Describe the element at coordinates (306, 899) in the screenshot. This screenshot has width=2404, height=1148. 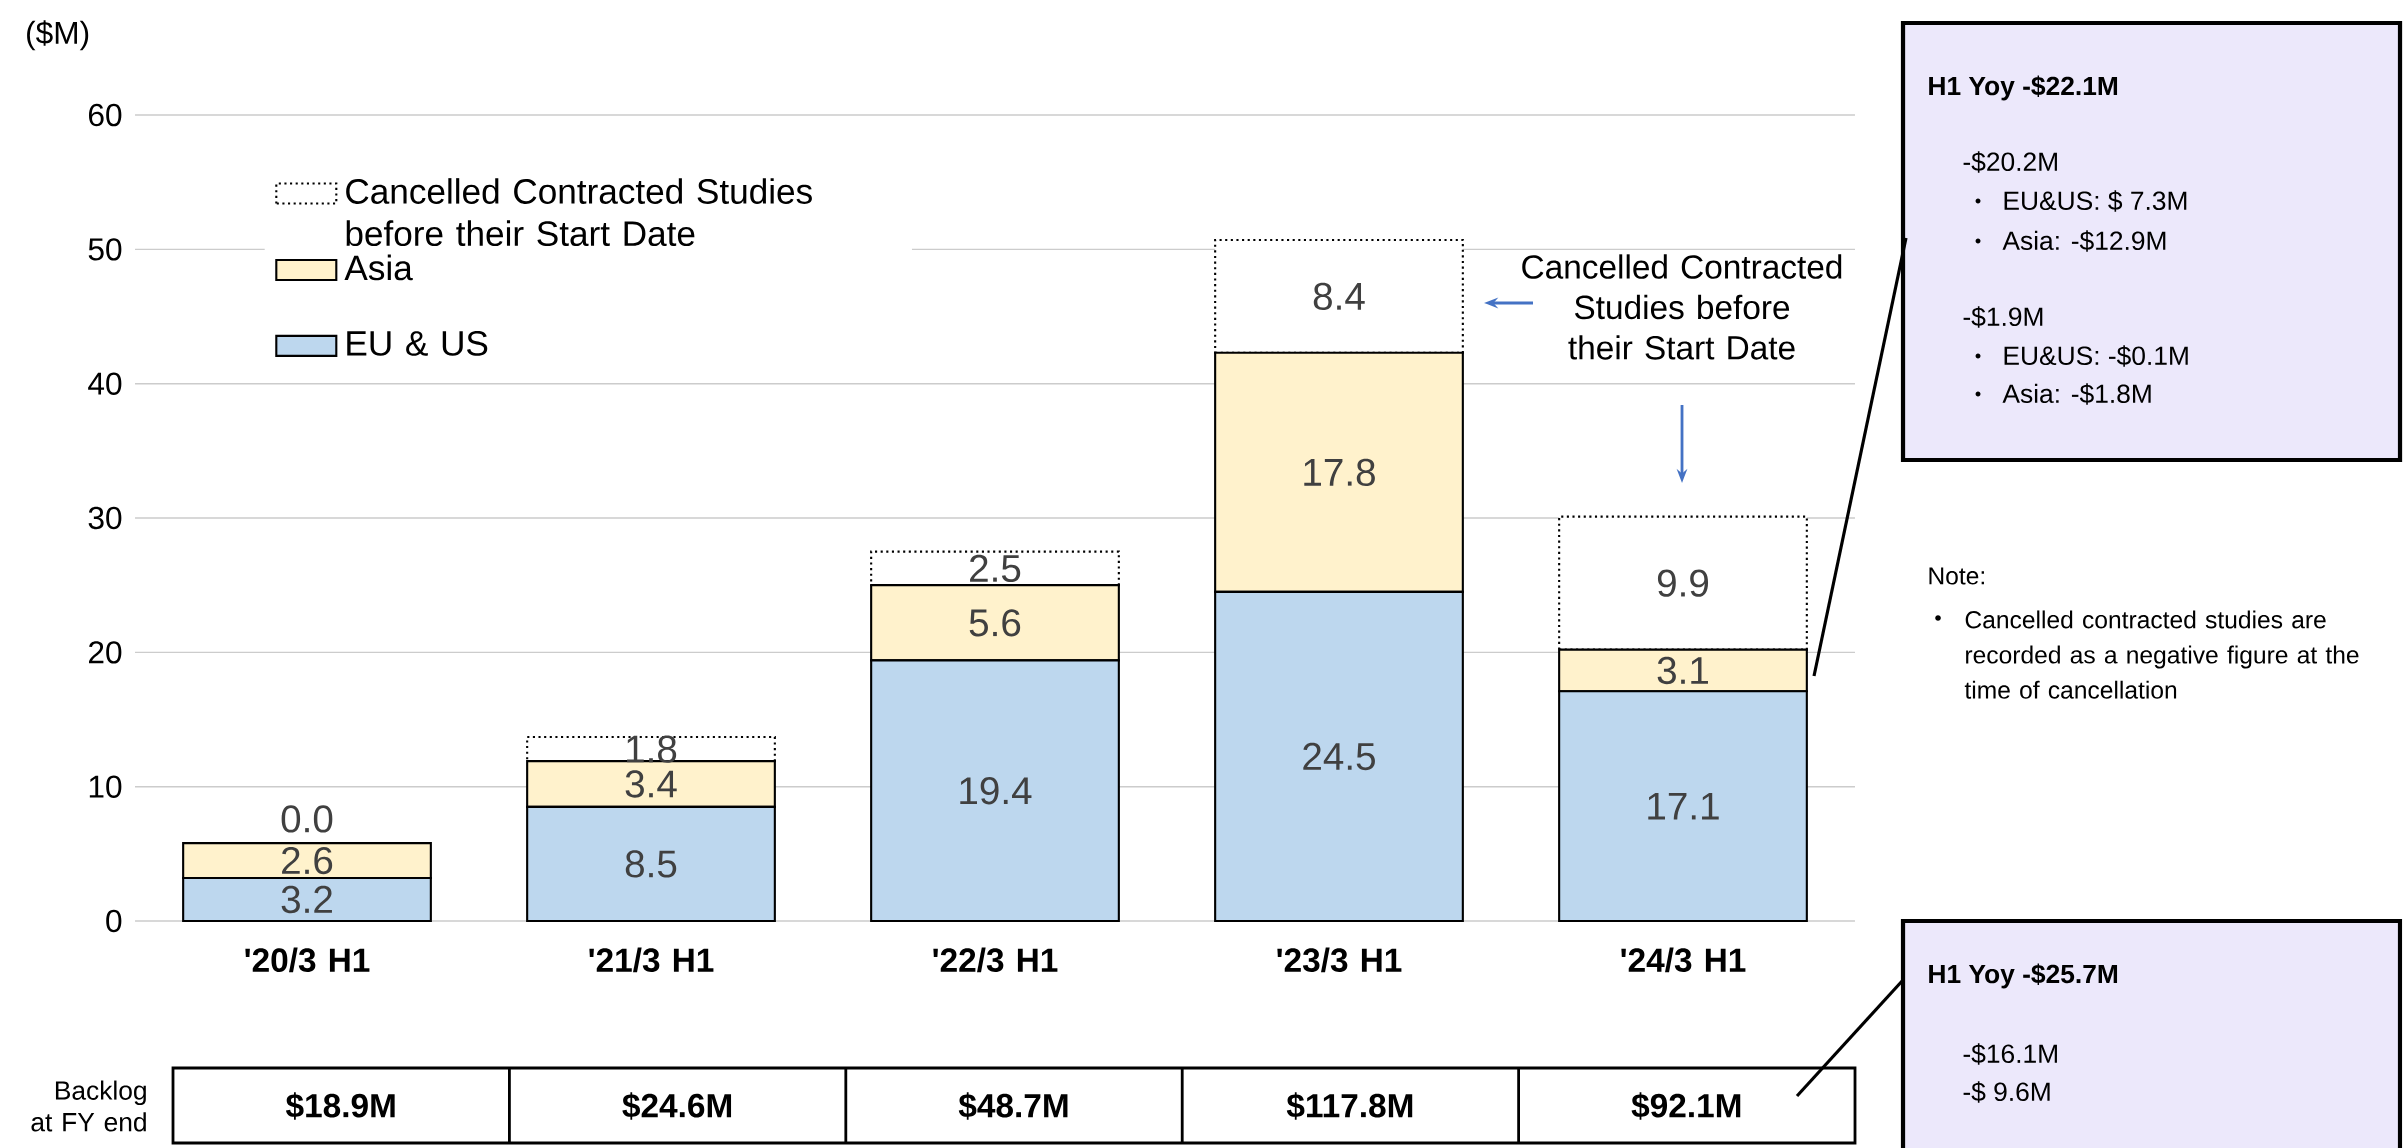
I see `data-label: 3.2` at that location.